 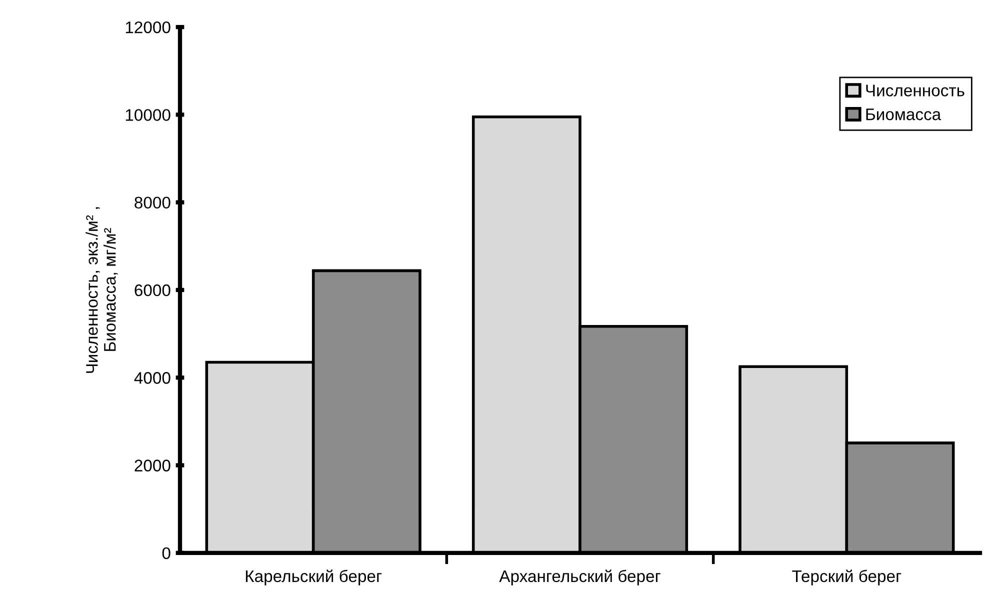 I want to click on y-tick-label: 6000, so click(x=152, y=290).